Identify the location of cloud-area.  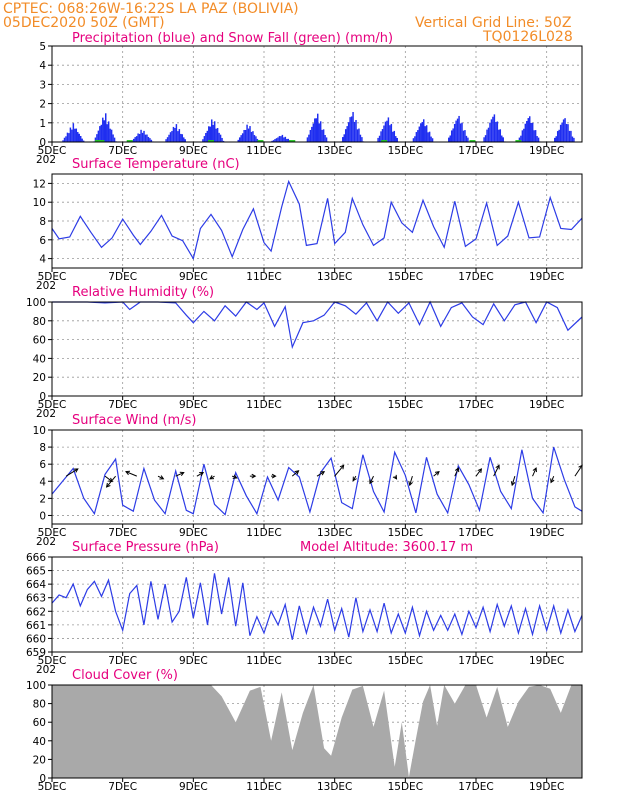
(317, 731).